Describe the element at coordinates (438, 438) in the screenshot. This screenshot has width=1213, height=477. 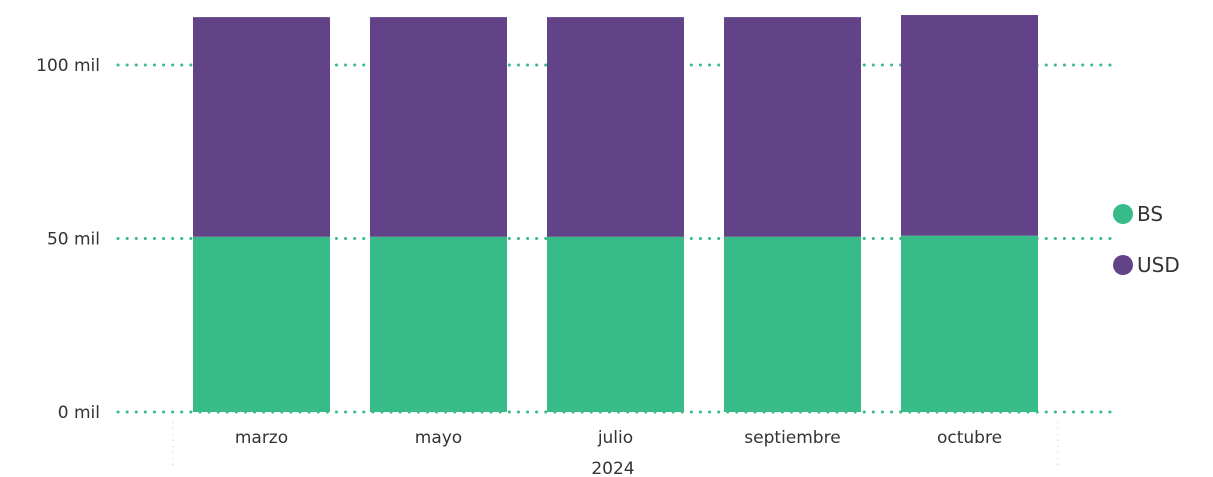
I see `x-tick-label: mayo` at that location.